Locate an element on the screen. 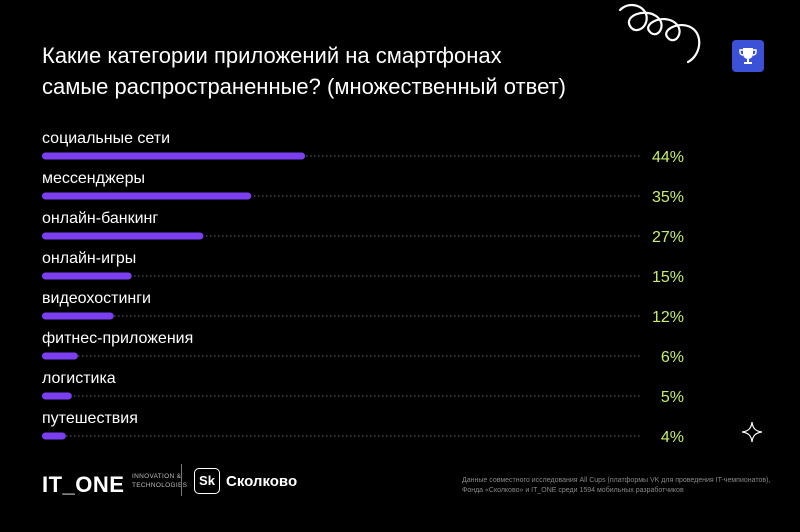  category-label: видеохостинги is located at coordinates (96, 298).